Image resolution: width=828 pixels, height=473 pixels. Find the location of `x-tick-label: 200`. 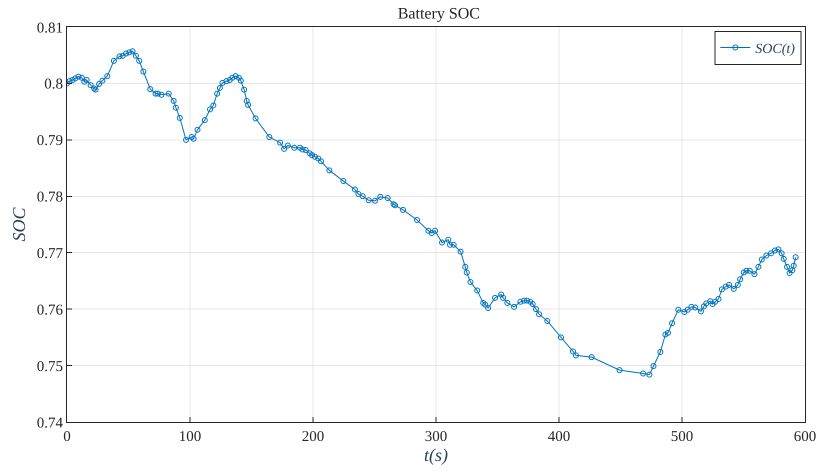

x-tick-label: 200 is located at coordinates (313, 437).